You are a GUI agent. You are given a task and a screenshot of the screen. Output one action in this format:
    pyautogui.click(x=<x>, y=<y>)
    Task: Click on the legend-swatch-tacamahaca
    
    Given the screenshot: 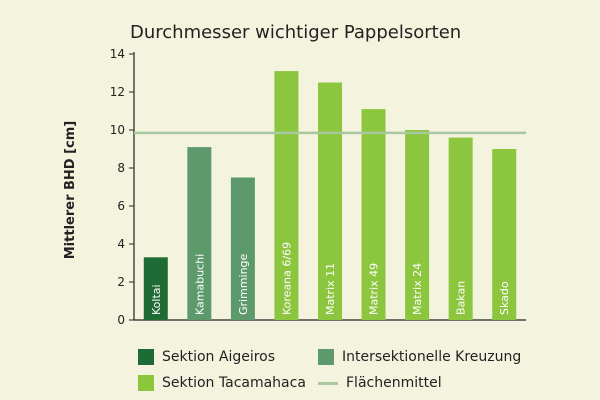 What is the action you would take?
    pyautogui.click(x=146, y=383)
    